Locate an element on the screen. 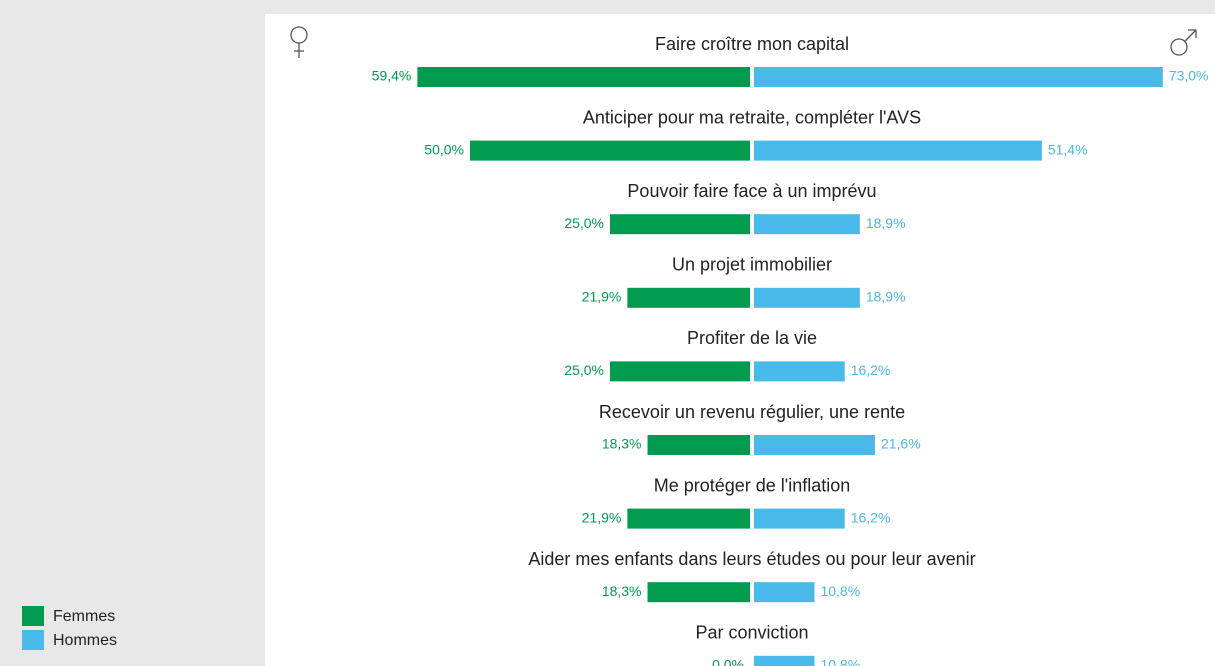 The width and height of the screenshot is (1215, 666). category-label: Profiter de la vie is located at coordinates (752, 338).